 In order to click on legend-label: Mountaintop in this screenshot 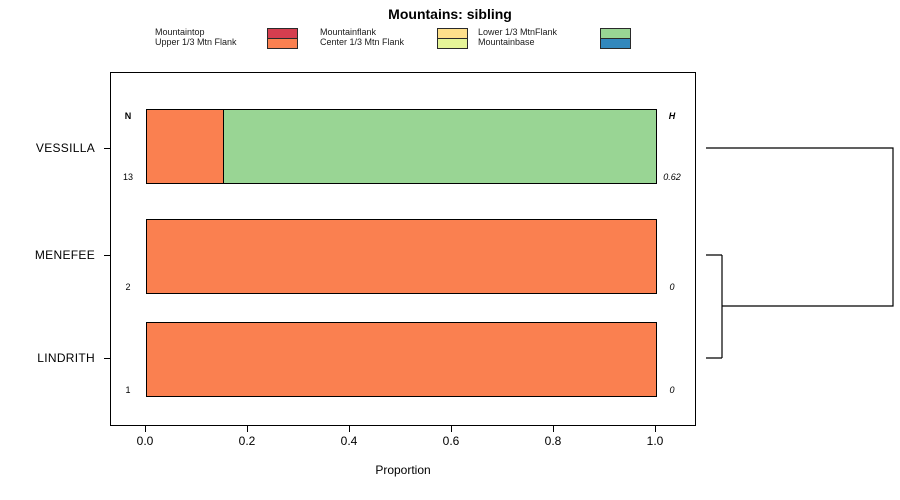, I will do `click(180, 32)`.